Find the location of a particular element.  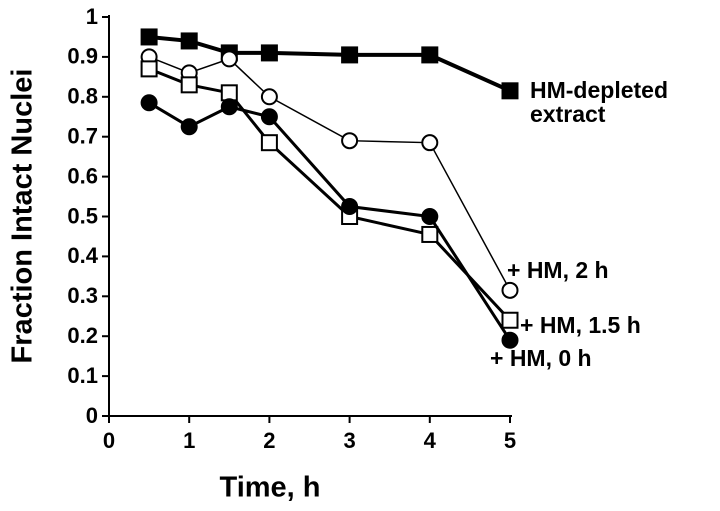

y-tick-label: 0.8 is located at coordinates (82, 96).